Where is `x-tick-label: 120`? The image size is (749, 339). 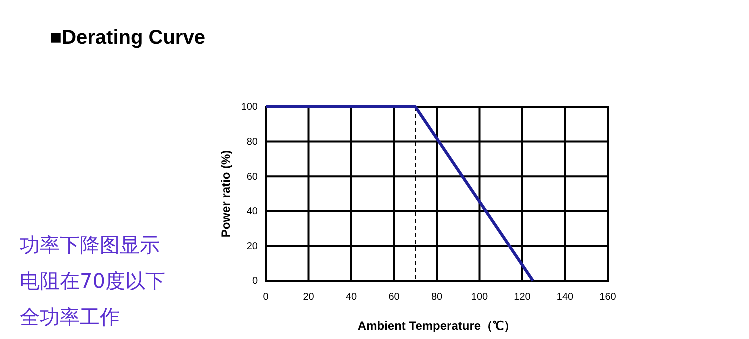
x-tick-label: 120 is located at coordinates (523, 298).